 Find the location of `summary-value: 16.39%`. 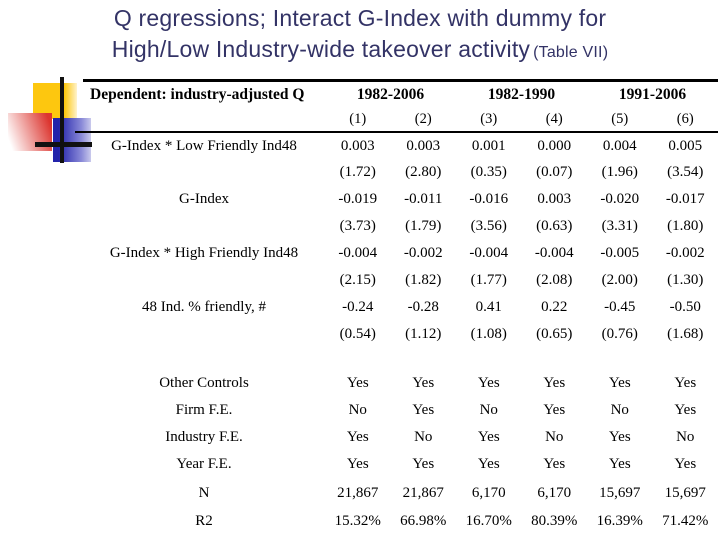

summary-value: 16.39% is located at coordinates (619, 521).